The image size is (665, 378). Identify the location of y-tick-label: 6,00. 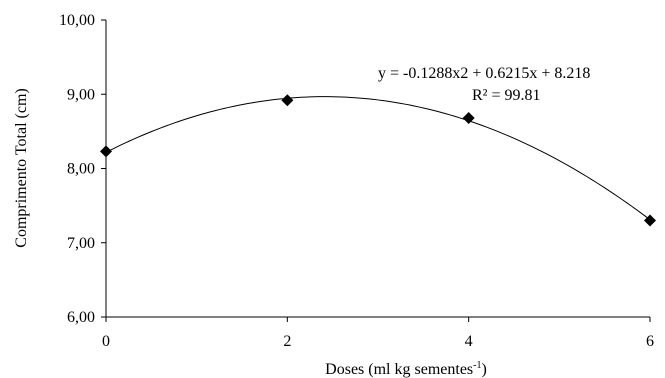
(81, 317).